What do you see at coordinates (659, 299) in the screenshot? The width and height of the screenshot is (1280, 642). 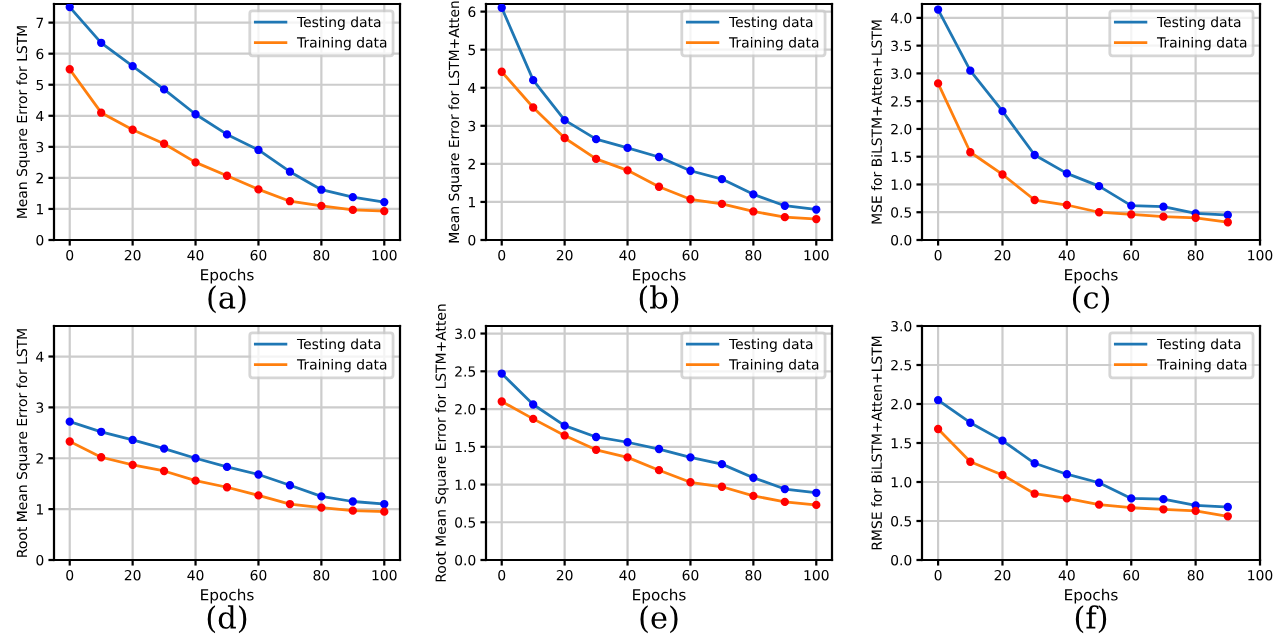 I see `text: (b)` at bounding box center [659, 299].